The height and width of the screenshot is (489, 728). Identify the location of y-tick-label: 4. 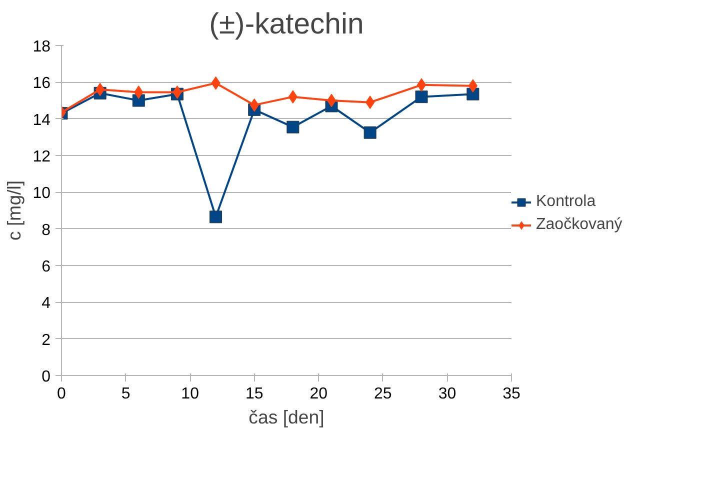
(46, 303).